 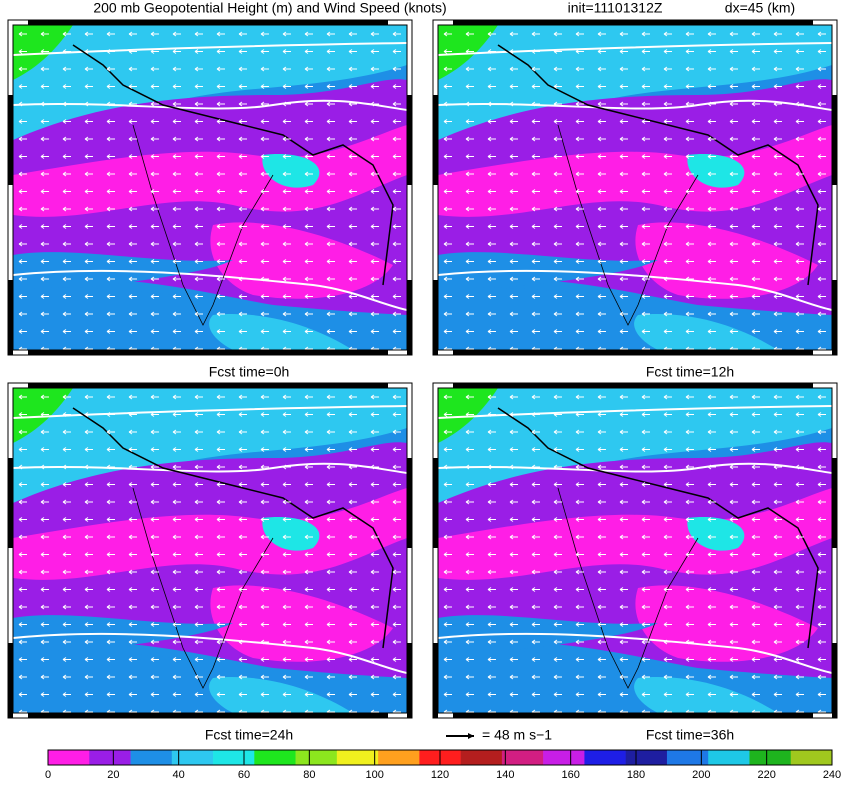 I want to click on colorbar-tick-label: 200, so click(x=701, y=775).